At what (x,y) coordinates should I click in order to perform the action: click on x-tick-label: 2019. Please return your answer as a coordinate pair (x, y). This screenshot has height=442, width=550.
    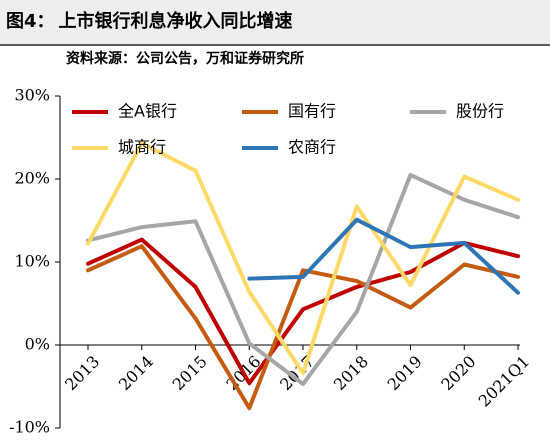
    Looking at the image, I should click on (405, 373).